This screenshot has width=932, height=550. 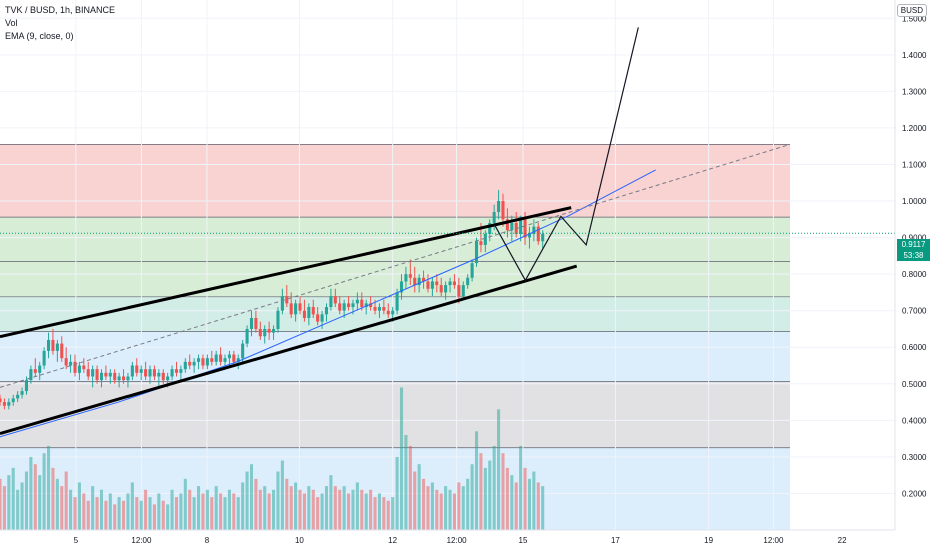 I want to click on x-tick-label: 15, so click(x=523, y=540).